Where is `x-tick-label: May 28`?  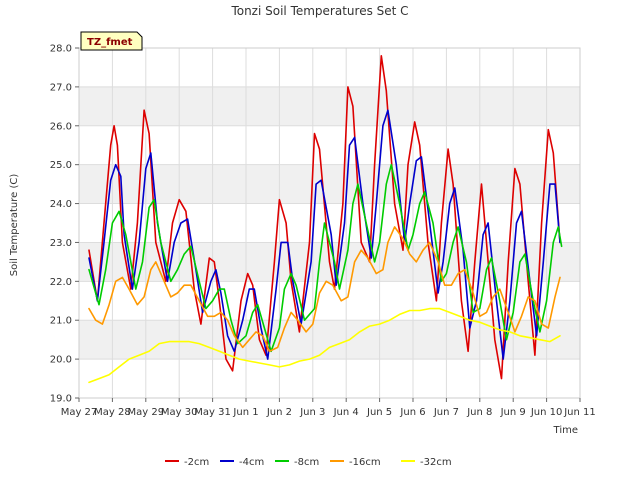 x-tick-label: May 28 is located at coordinates (112, 412).